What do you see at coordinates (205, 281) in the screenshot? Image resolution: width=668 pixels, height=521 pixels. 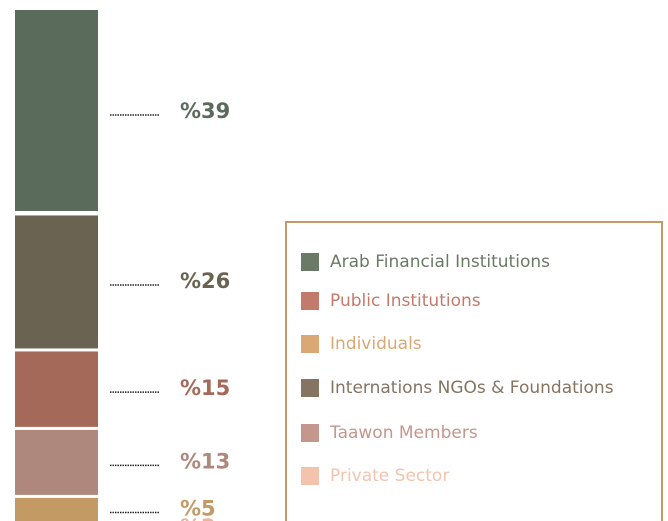 I see `value-label: %26` at bounding box center [205, 281].